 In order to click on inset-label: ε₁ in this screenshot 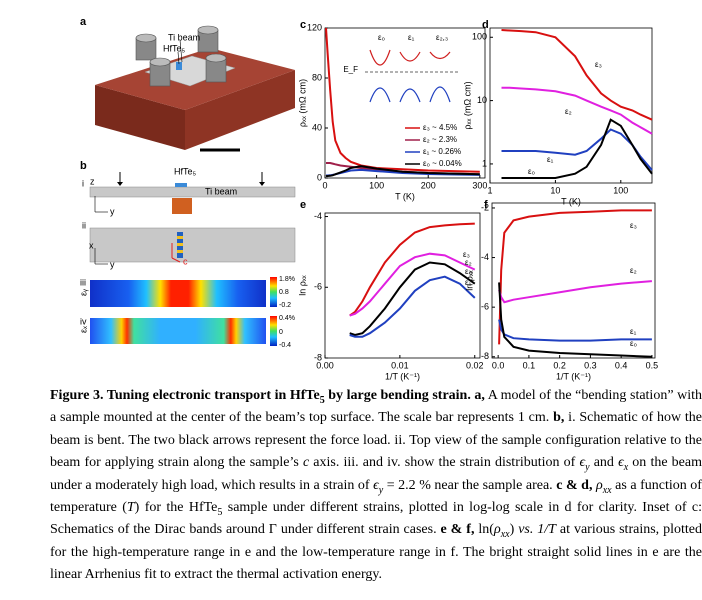, I will do `click(411, 37)`.